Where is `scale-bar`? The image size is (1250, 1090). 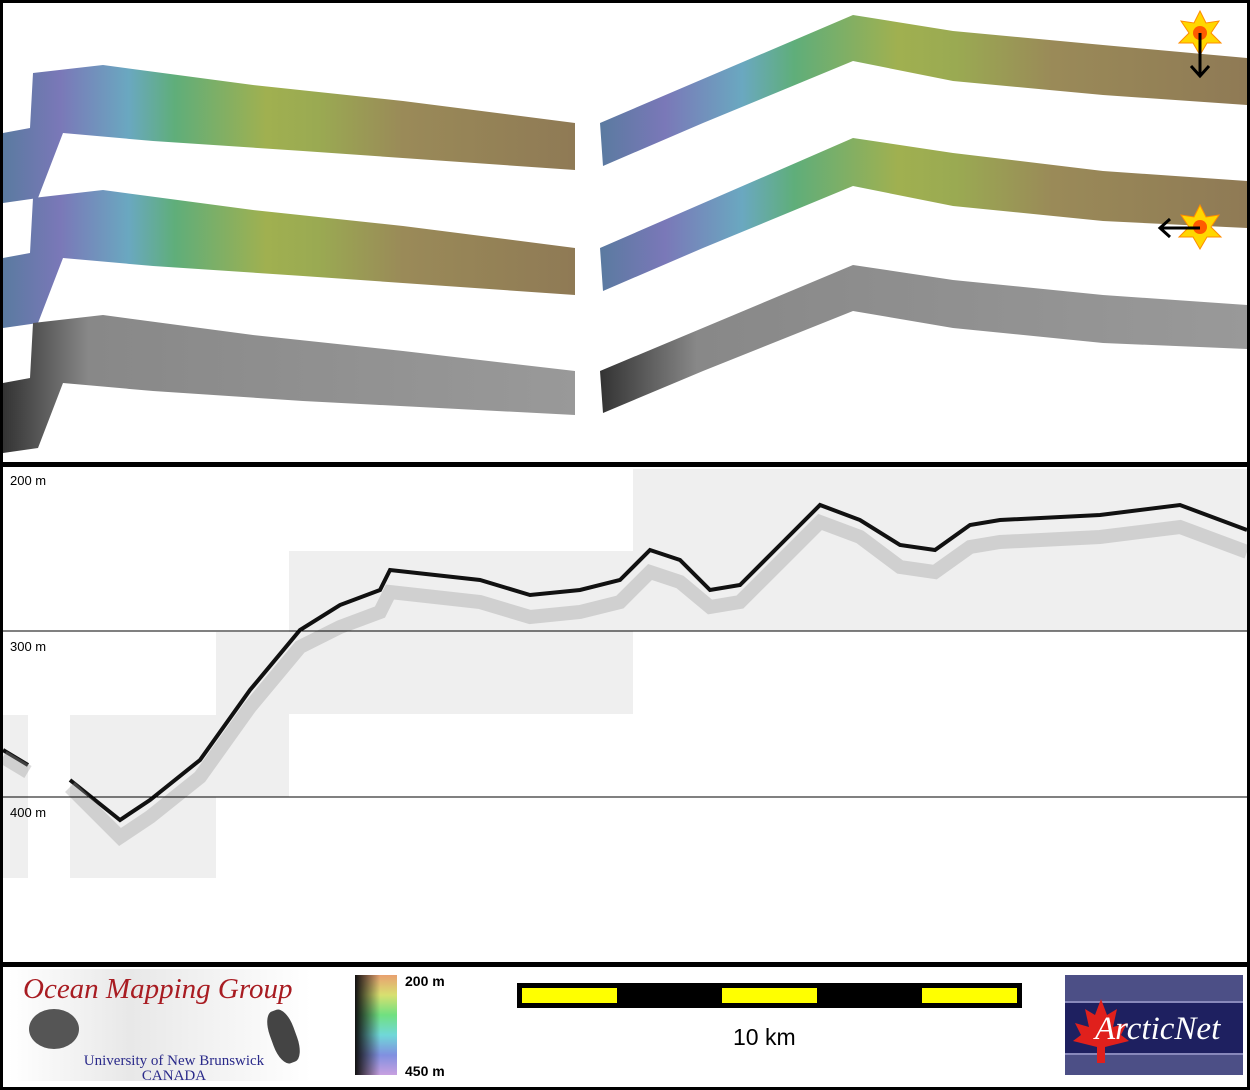 scale-bar is located at coordinates (769, 995).